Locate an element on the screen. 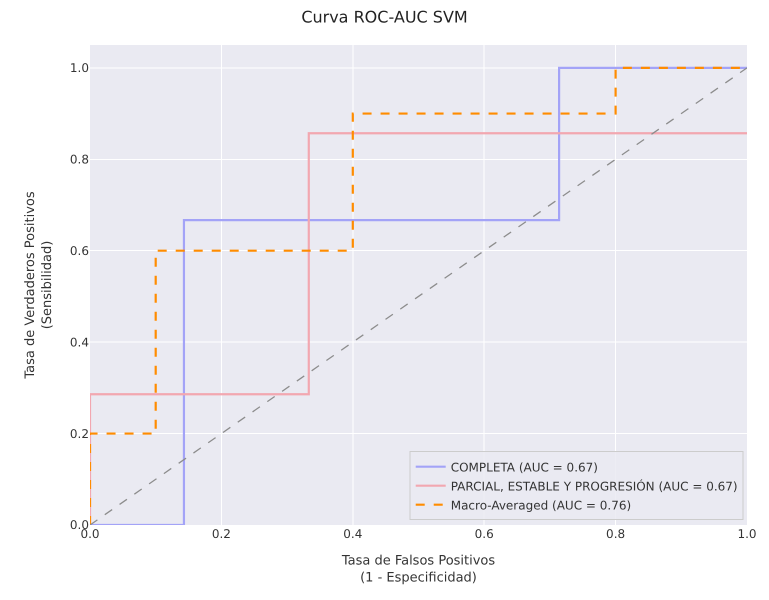 This screenshot has height=600, width=769. y-tick-label: 0.8 is located at coordinates (79, 159).